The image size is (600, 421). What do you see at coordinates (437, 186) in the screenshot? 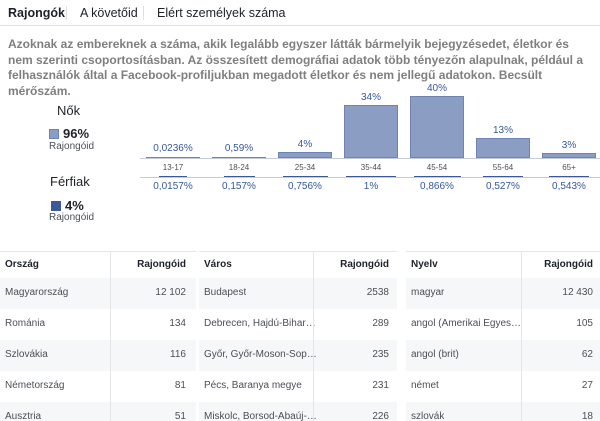
I see `men-value-label: 0,866%` at bounding box center [437, 186].